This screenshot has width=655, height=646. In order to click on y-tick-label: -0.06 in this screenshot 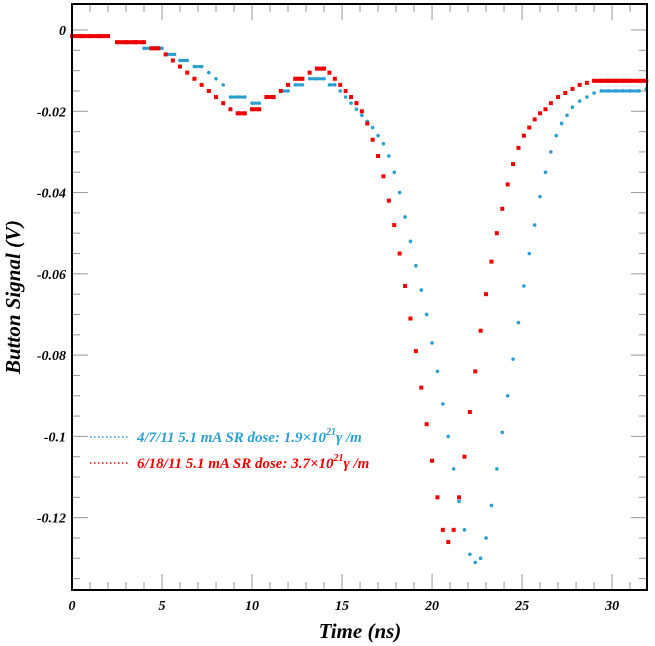, I will do `click(51, 275)`.